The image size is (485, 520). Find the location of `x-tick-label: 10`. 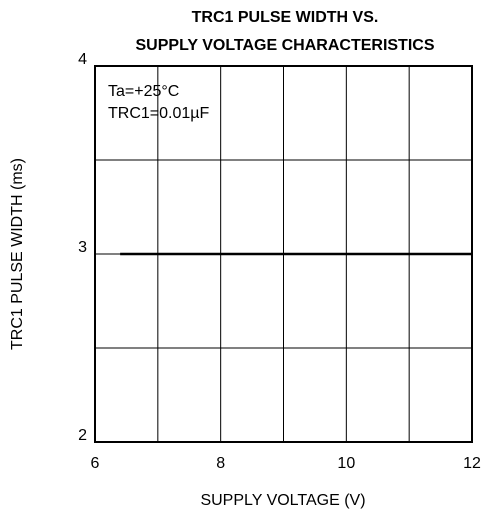

x-tick-label: 10 is located at coordinates (346, 463).